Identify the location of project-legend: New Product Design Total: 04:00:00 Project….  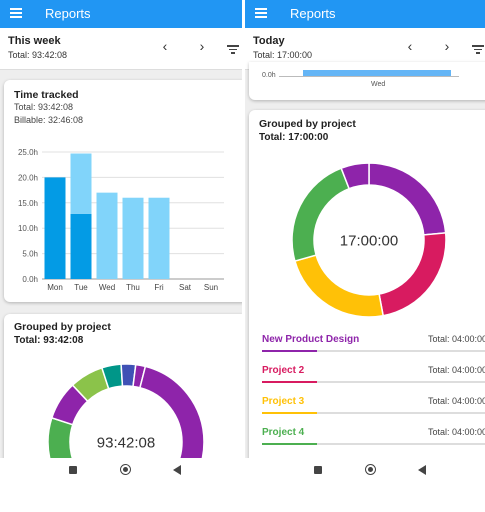
(367, 396).